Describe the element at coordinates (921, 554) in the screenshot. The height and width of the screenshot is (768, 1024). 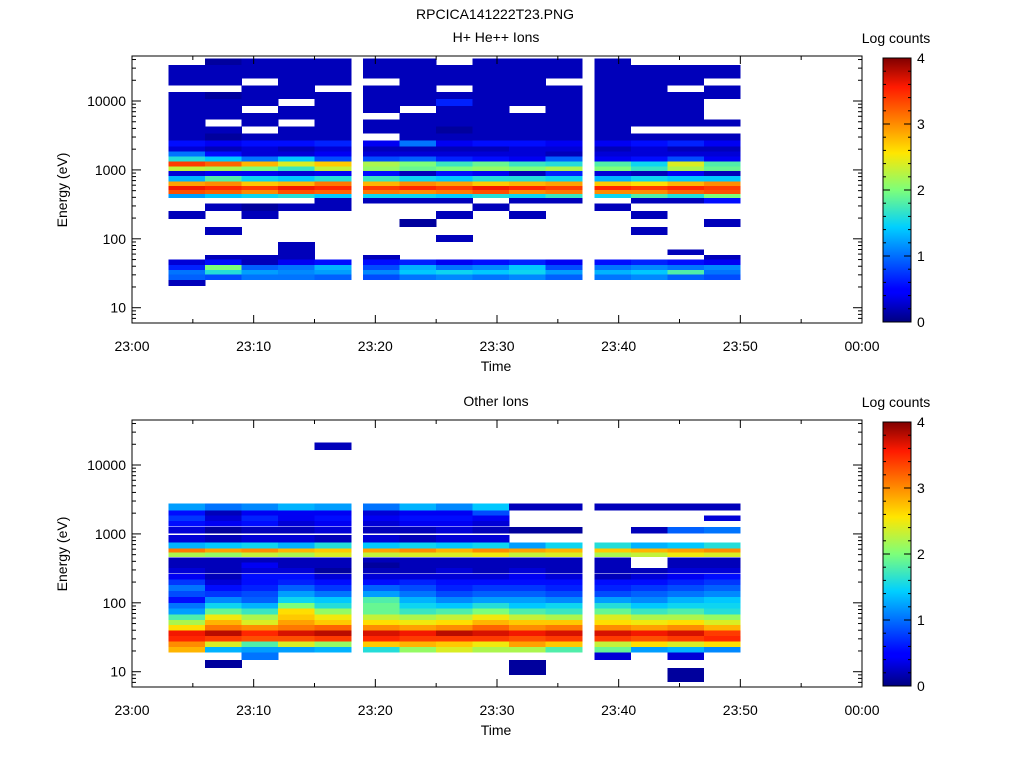
I see `colorbar-tick-label: 2` at that location.